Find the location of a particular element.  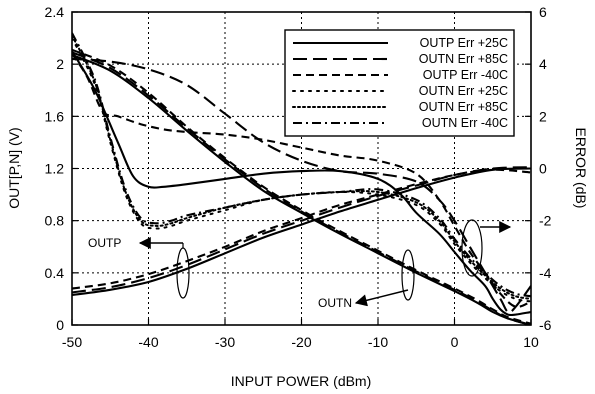

legend-box is located at coordinates (399, 83).